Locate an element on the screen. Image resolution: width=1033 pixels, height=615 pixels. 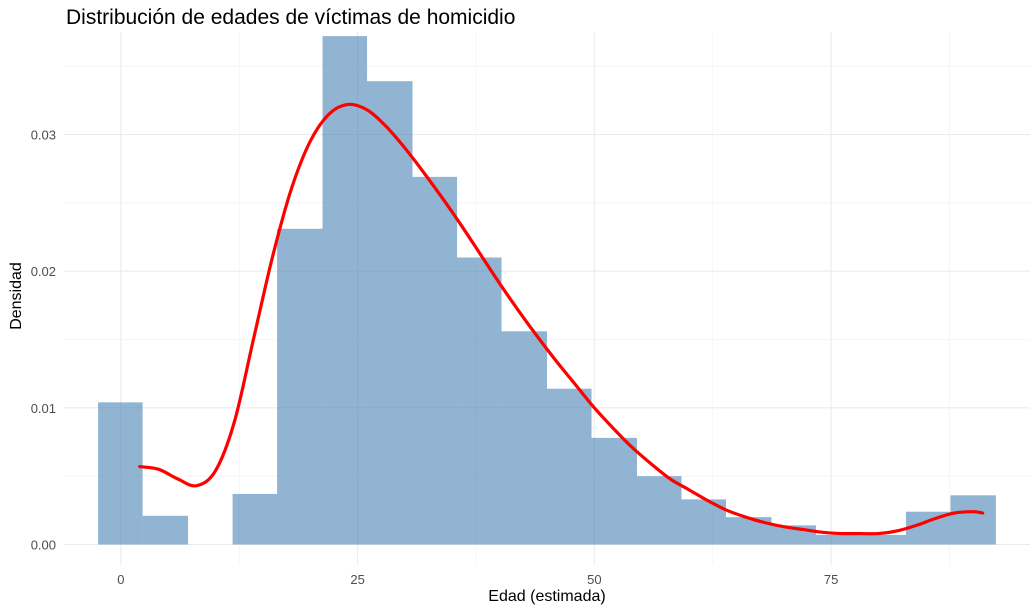
y-tick-label: 0.02 is located at coordinates (43, 271).